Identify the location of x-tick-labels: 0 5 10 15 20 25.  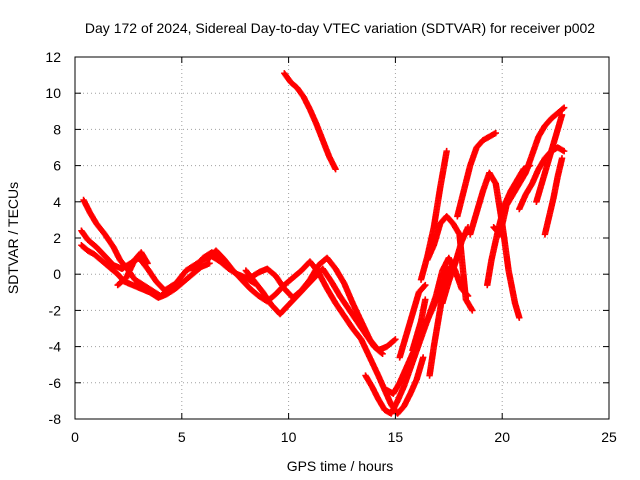
(344, 437).